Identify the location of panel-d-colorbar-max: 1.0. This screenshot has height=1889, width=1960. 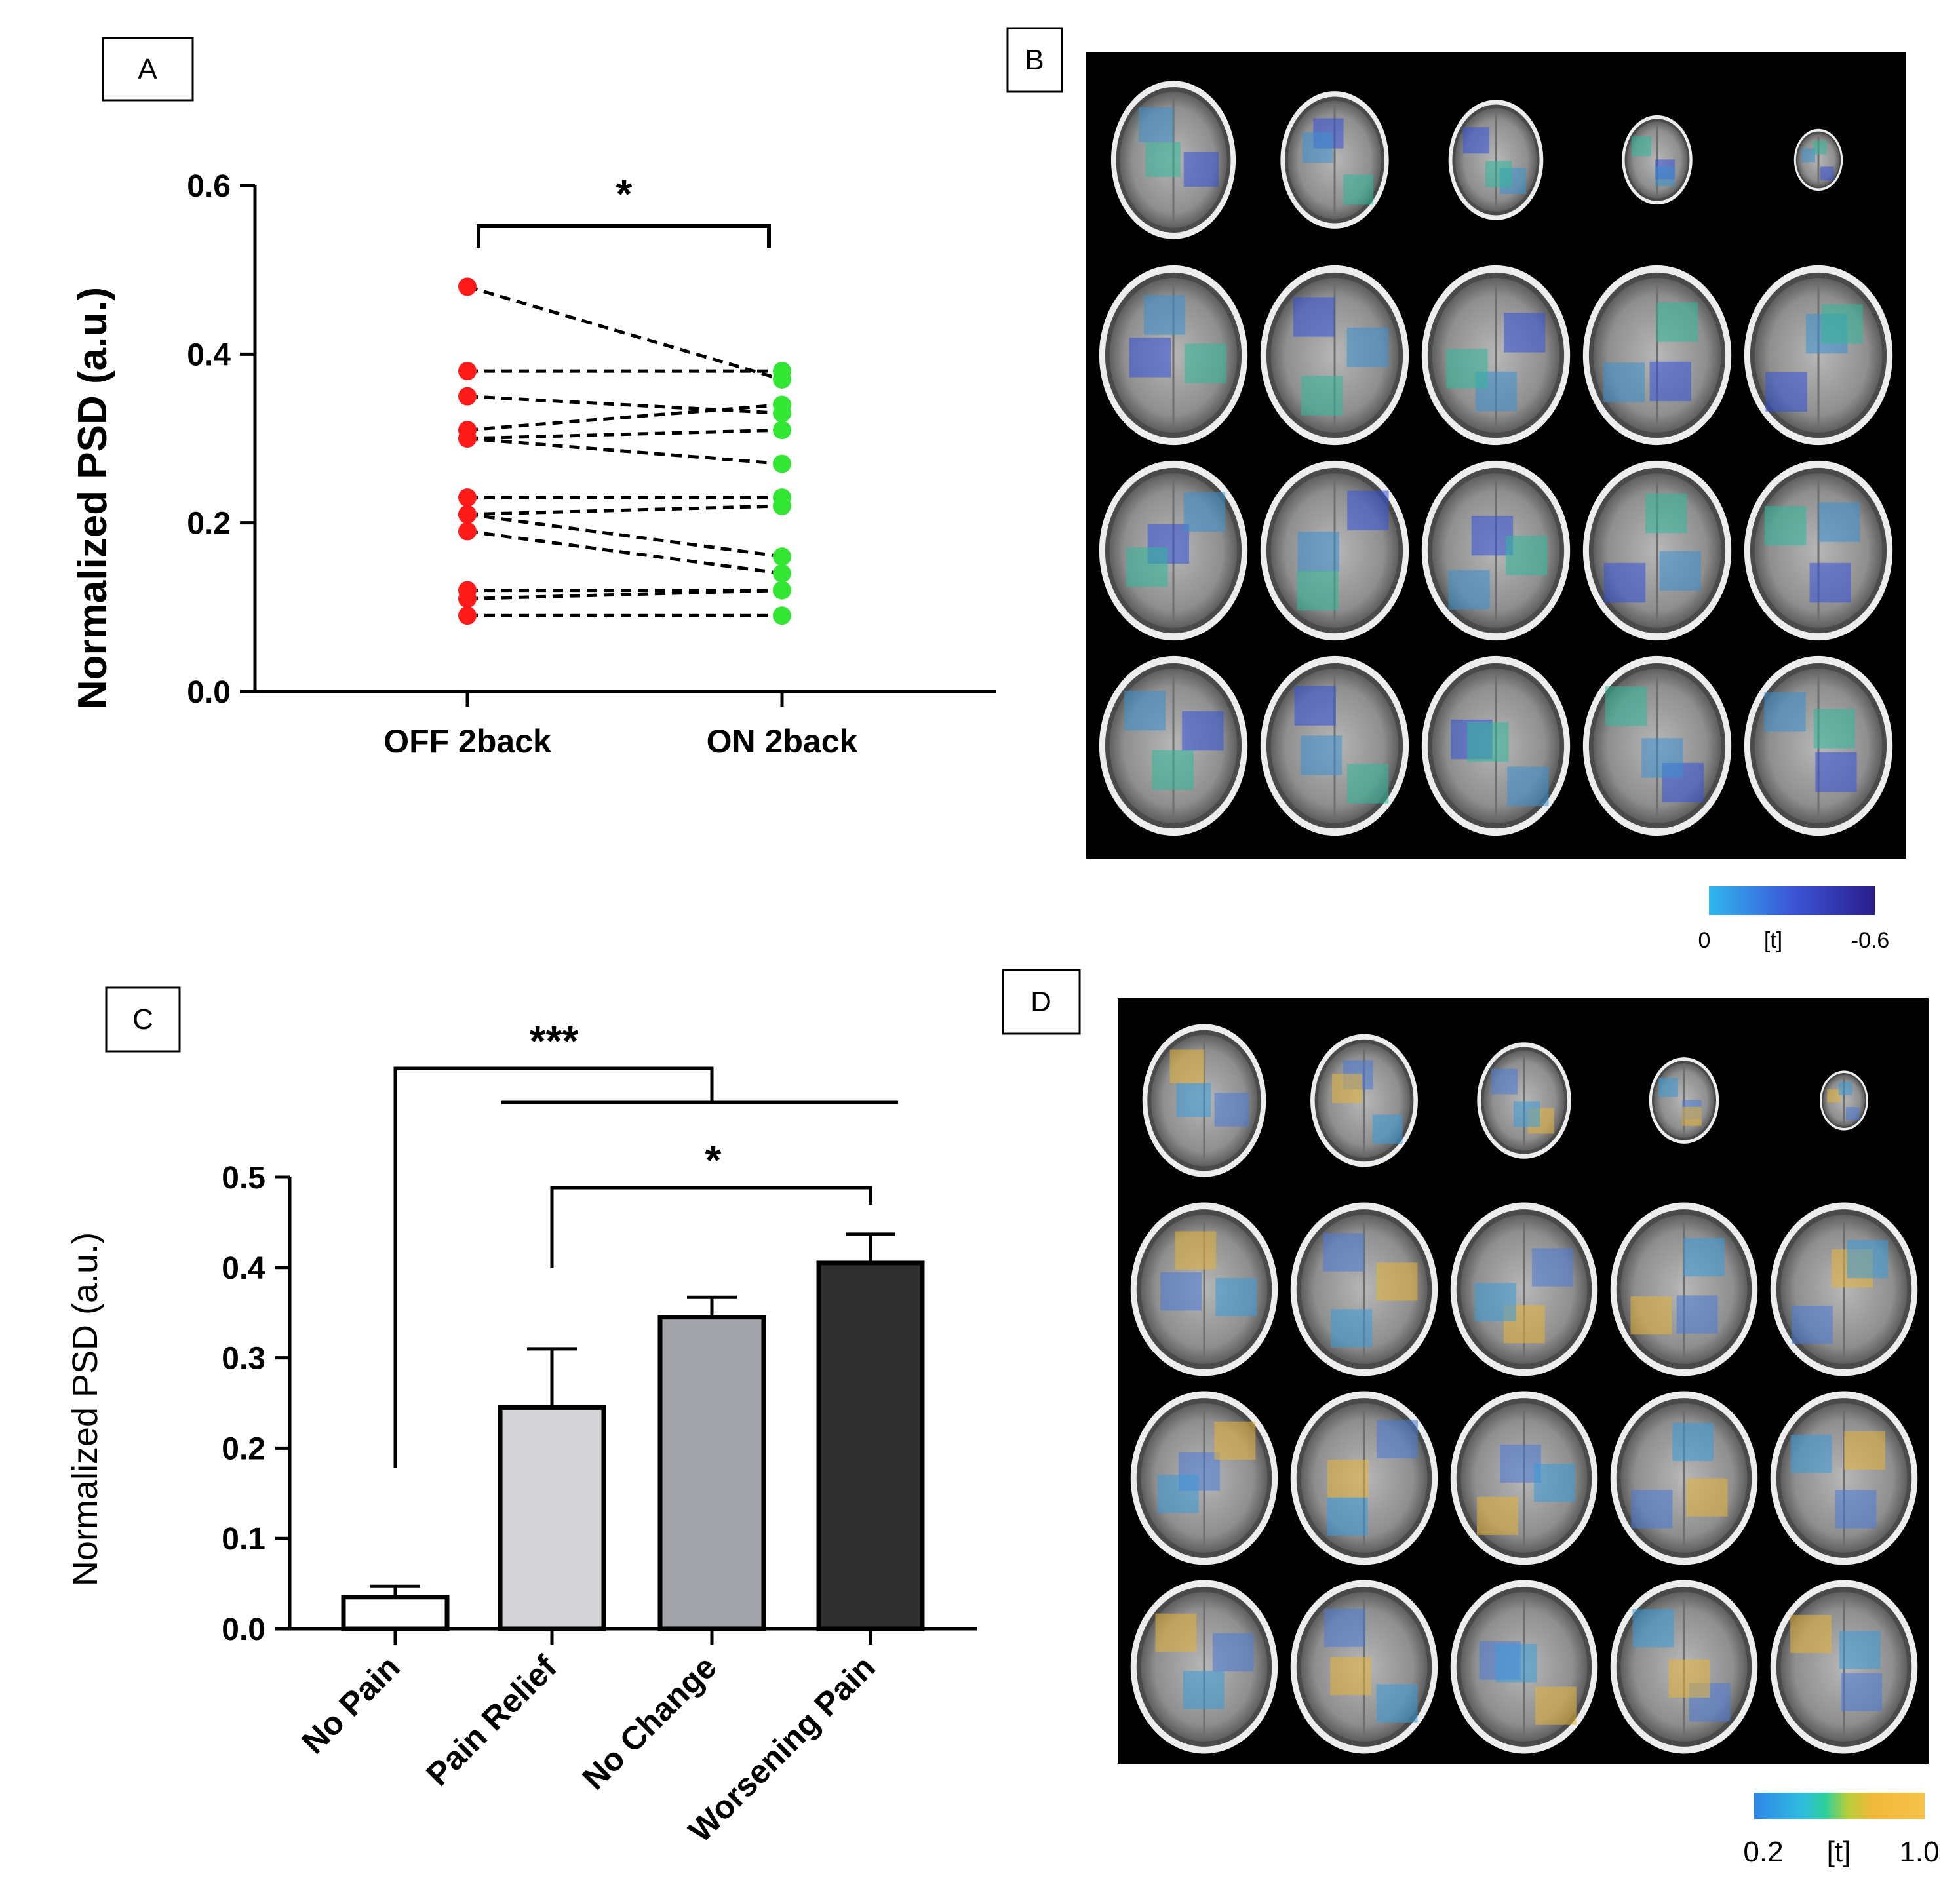
(1919, 1852).